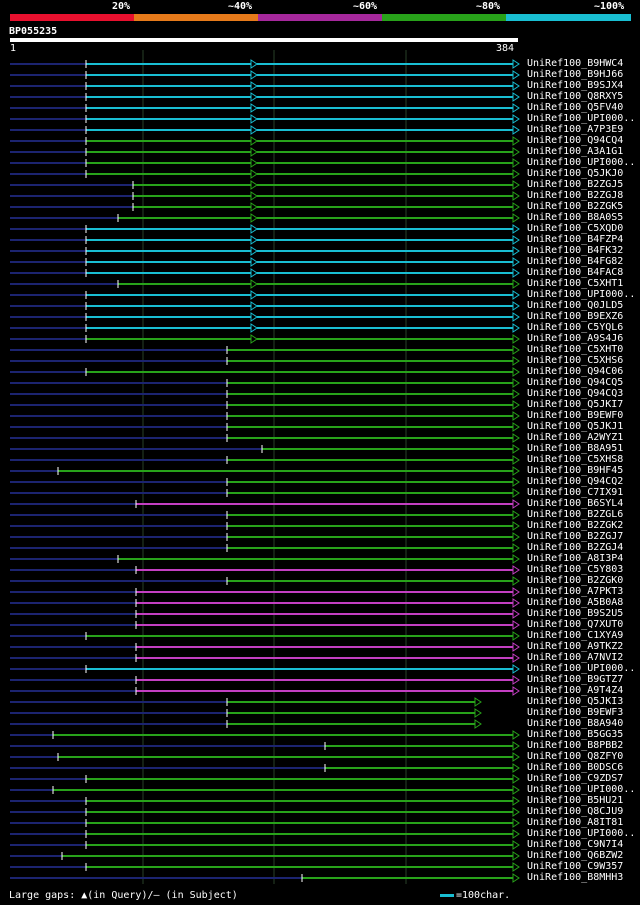 This screenshot has width=640, height=905. Describe the element at coordinates (575, 85) in the screenshot. I see `hit-label: UniRef100_B9SJX4` at that location.